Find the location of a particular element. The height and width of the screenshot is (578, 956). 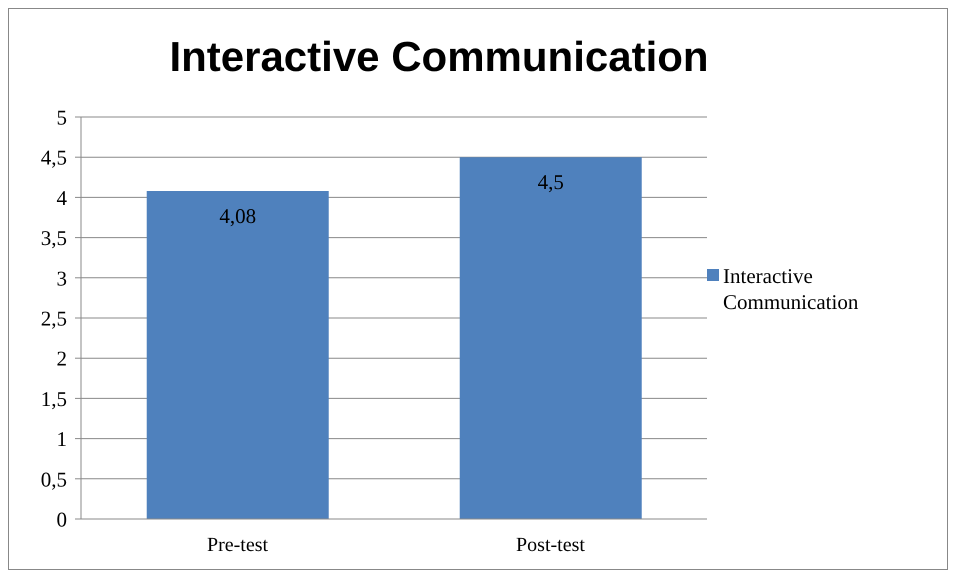

y-tick-label: 1,5 is located at coordinates (53, 398).